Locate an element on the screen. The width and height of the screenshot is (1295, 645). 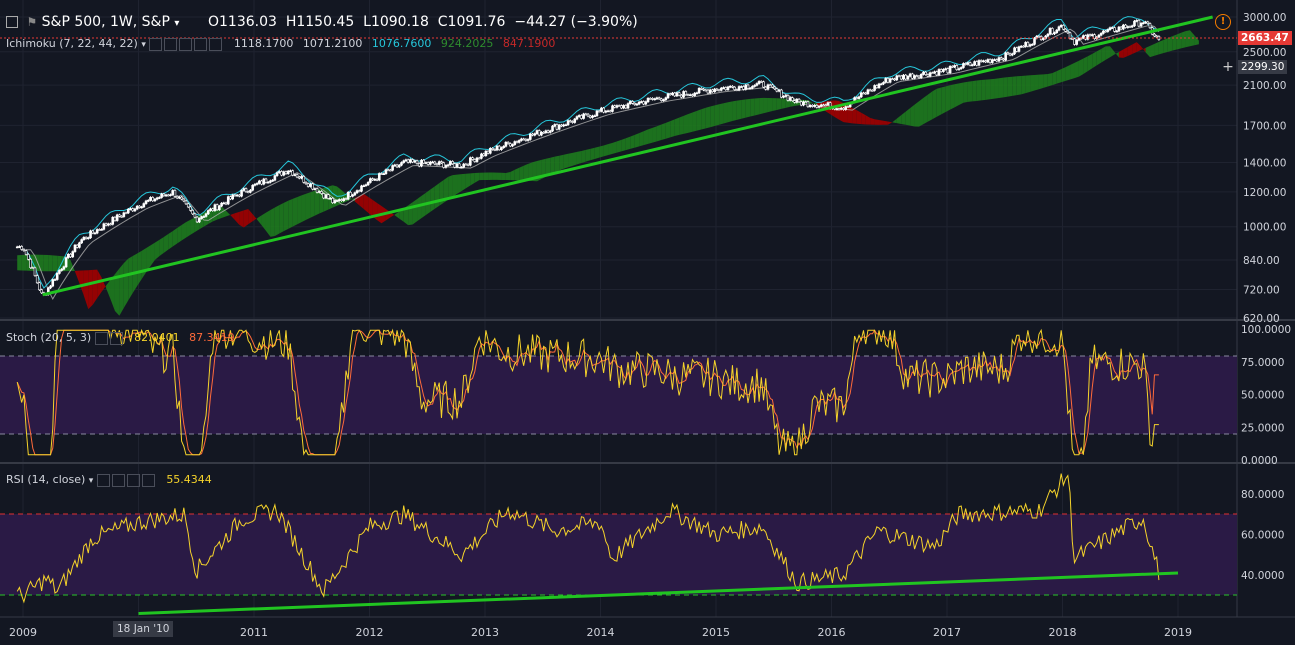
source-icon is located at coordinates (186, 44).